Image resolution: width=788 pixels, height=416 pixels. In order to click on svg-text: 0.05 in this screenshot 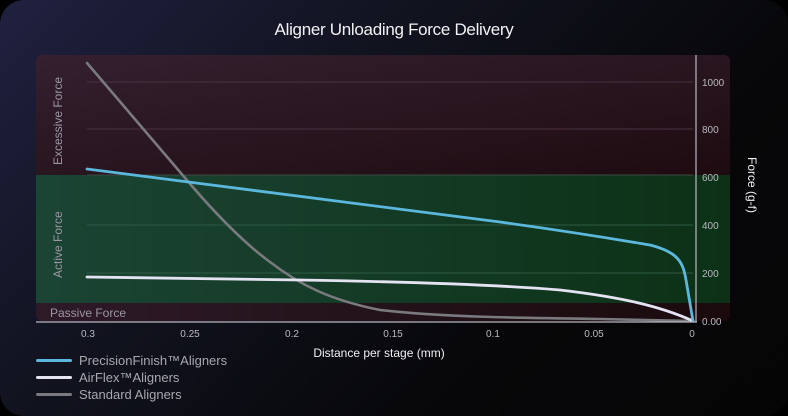, I will do `click(594, 334)`.